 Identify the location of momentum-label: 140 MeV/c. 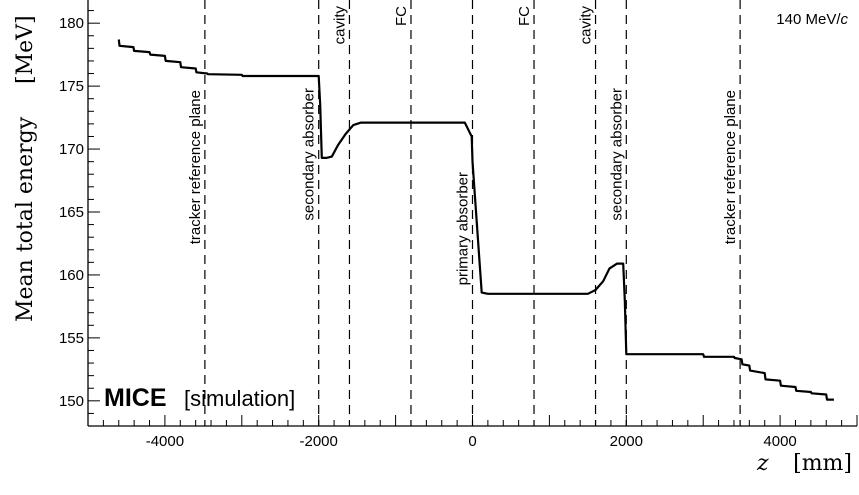
(812, 19).